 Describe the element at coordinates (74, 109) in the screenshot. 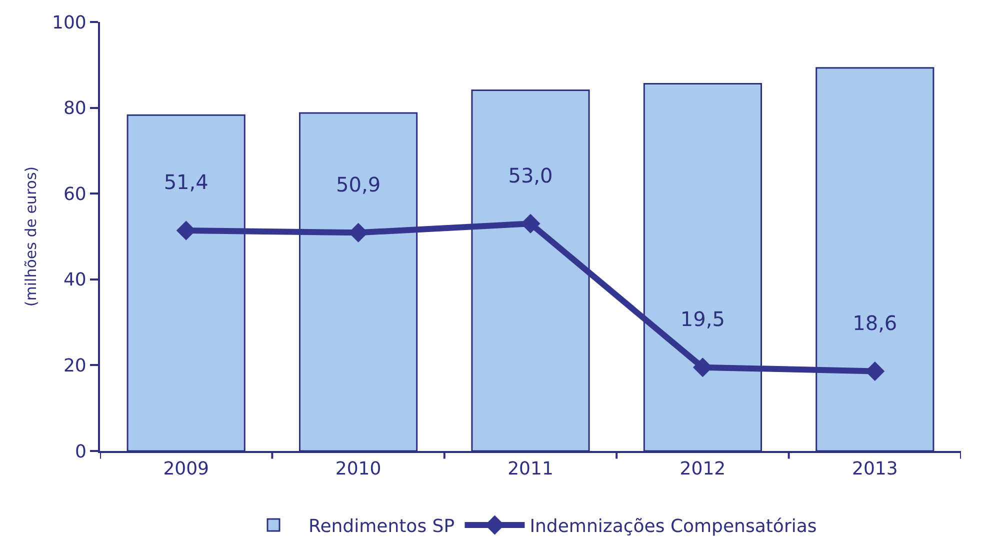

I see `y-tick-label: 80` at that location.